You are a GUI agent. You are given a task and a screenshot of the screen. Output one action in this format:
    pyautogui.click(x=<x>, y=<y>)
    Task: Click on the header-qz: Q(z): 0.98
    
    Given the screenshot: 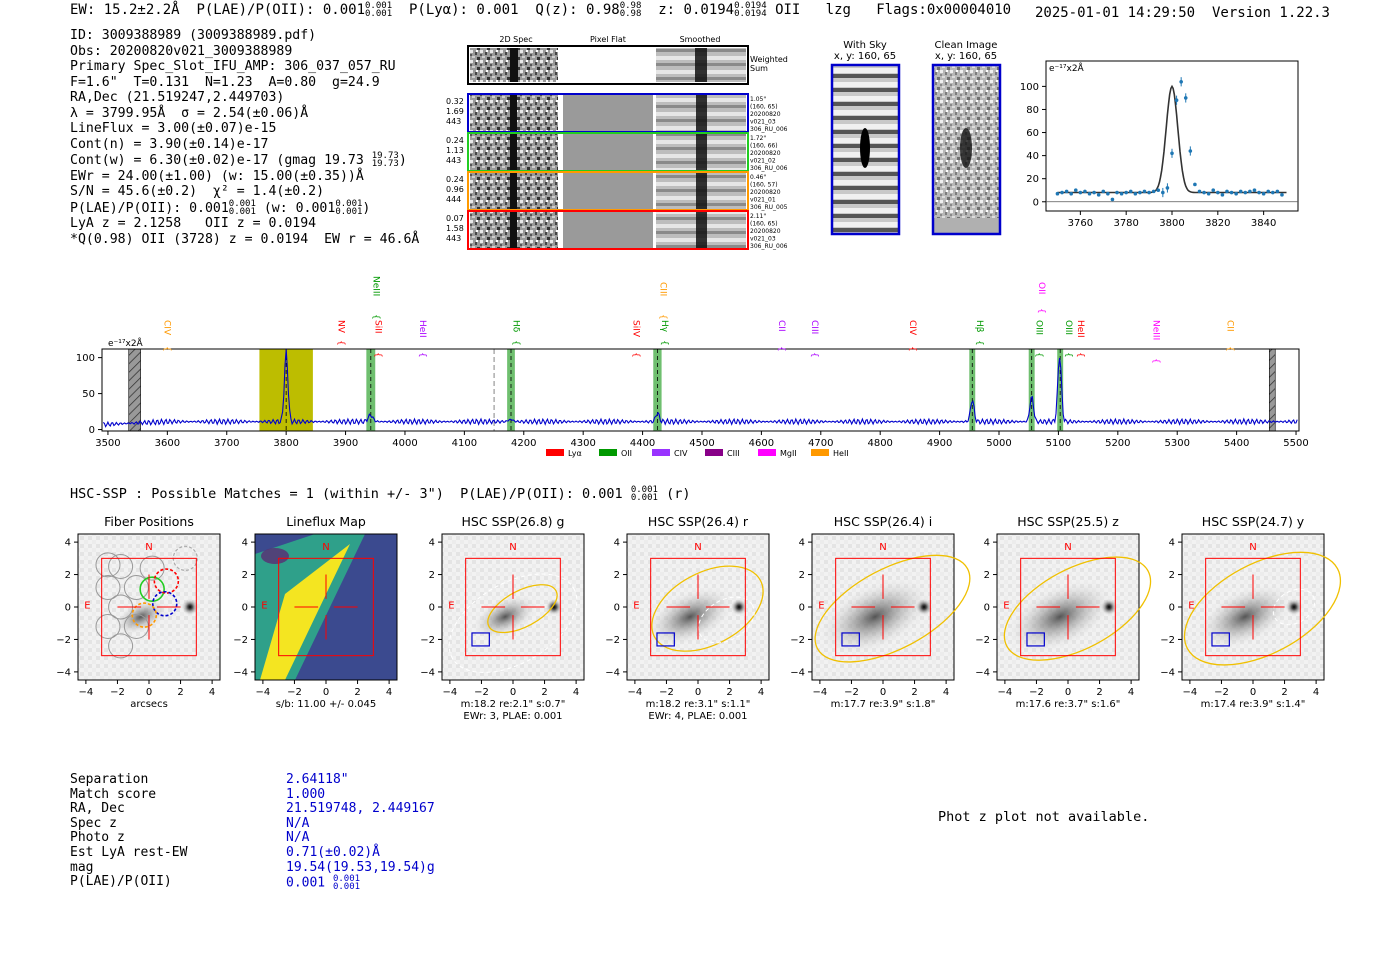 What is the action you would take?
    pyautogui.click(x=577, y=10)
    